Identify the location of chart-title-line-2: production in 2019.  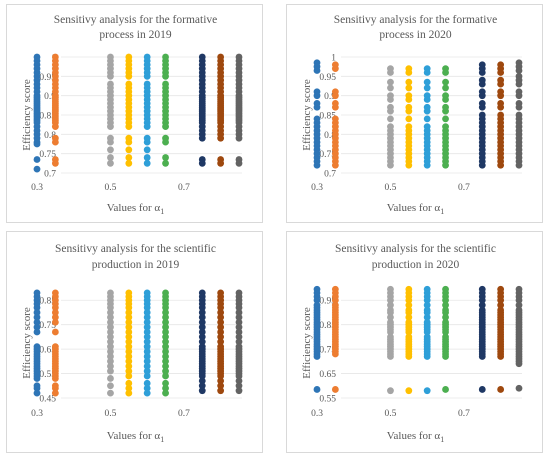
(136, 265).